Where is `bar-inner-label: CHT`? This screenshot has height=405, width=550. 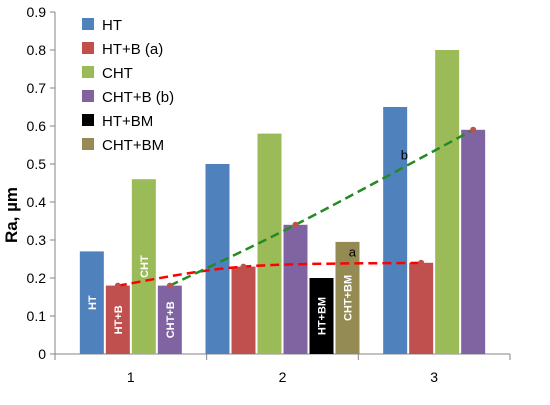
bar-inner-label: CHT is located at coordinates (145, 266).